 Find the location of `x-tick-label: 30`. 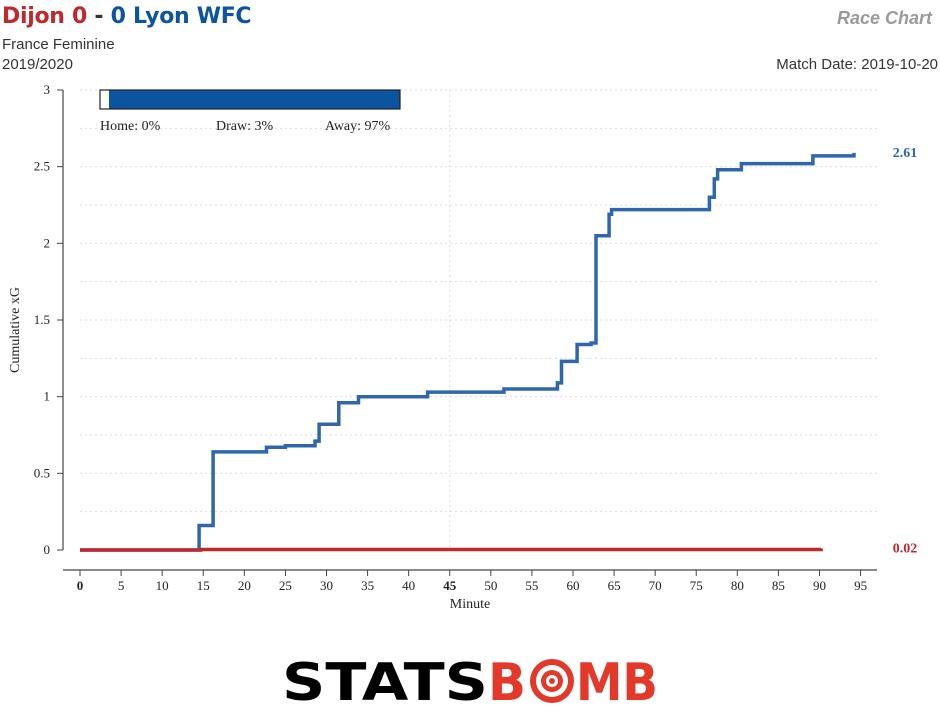

x-tick-label: 30 is located at coordinates (326, 585).